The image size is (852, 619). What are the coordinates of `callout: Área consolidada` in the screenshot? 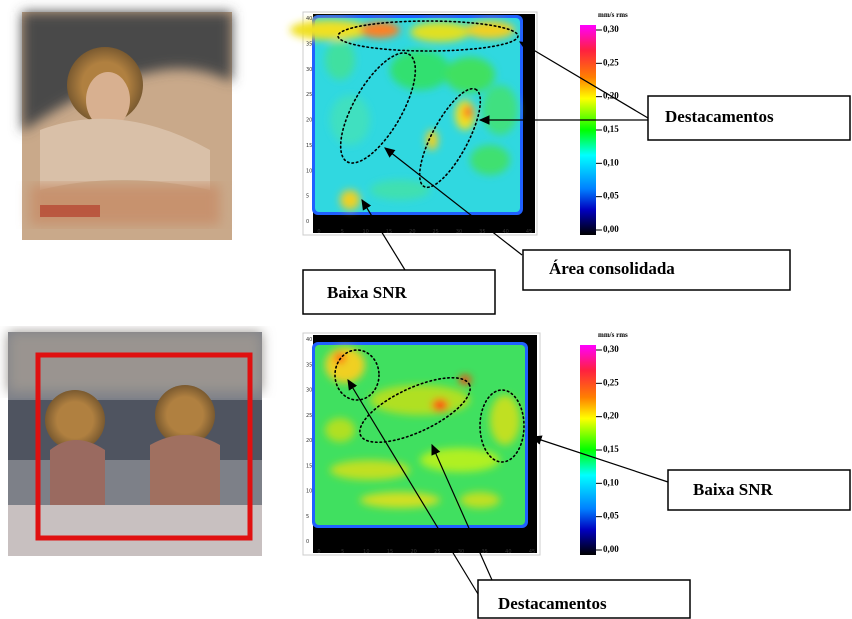 It's located at (656, 270).